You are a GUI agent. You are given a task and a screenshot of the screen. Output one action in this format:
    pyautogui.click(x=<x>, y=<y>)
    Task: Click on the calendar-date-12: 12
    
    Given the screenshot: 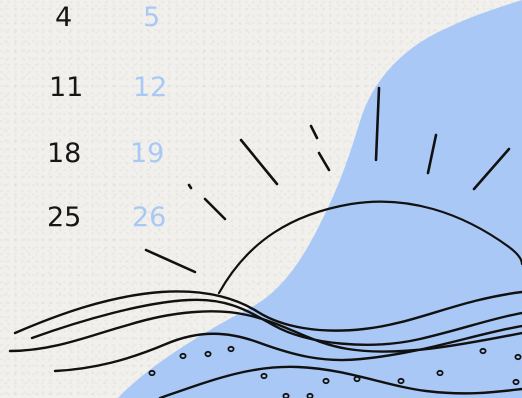 What is the action you would take?
    pyautogui.click(x=150, y=87)
    